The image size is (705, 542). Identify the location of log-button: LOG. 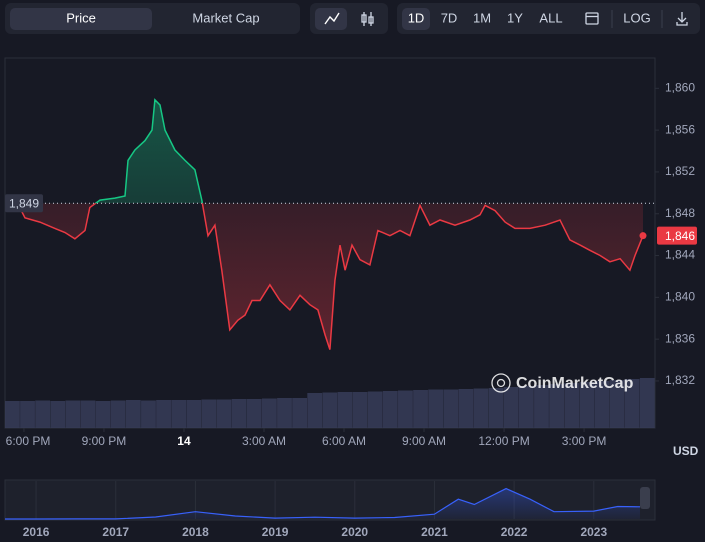
(636, 17).